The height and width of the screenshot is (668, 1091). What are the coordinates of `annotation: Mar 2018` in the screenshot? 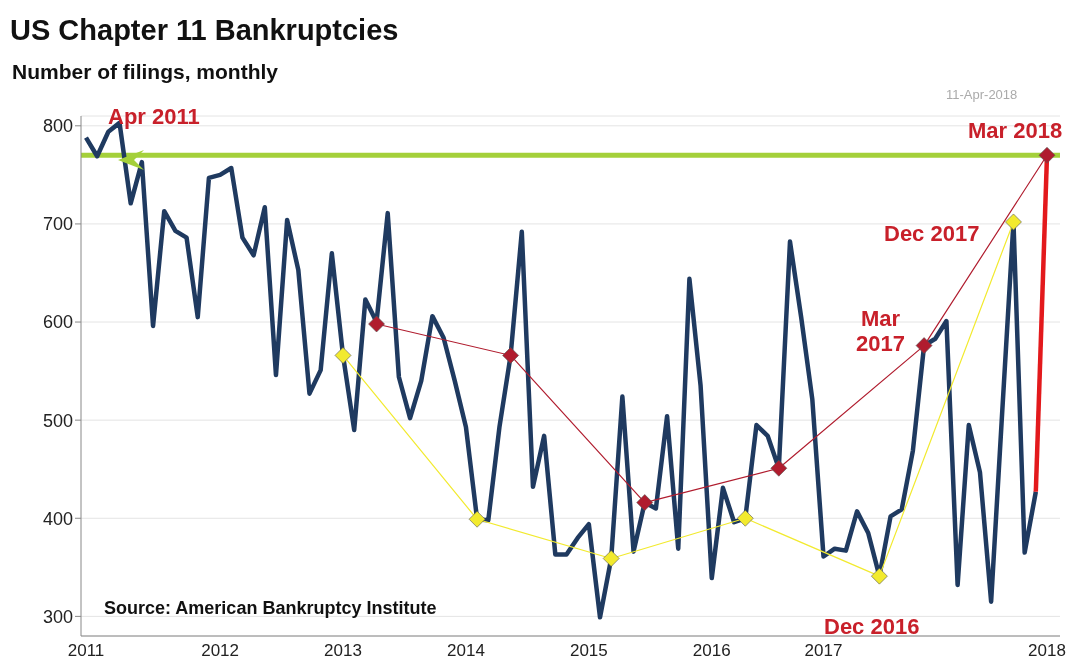 It's located at (1015, 131).